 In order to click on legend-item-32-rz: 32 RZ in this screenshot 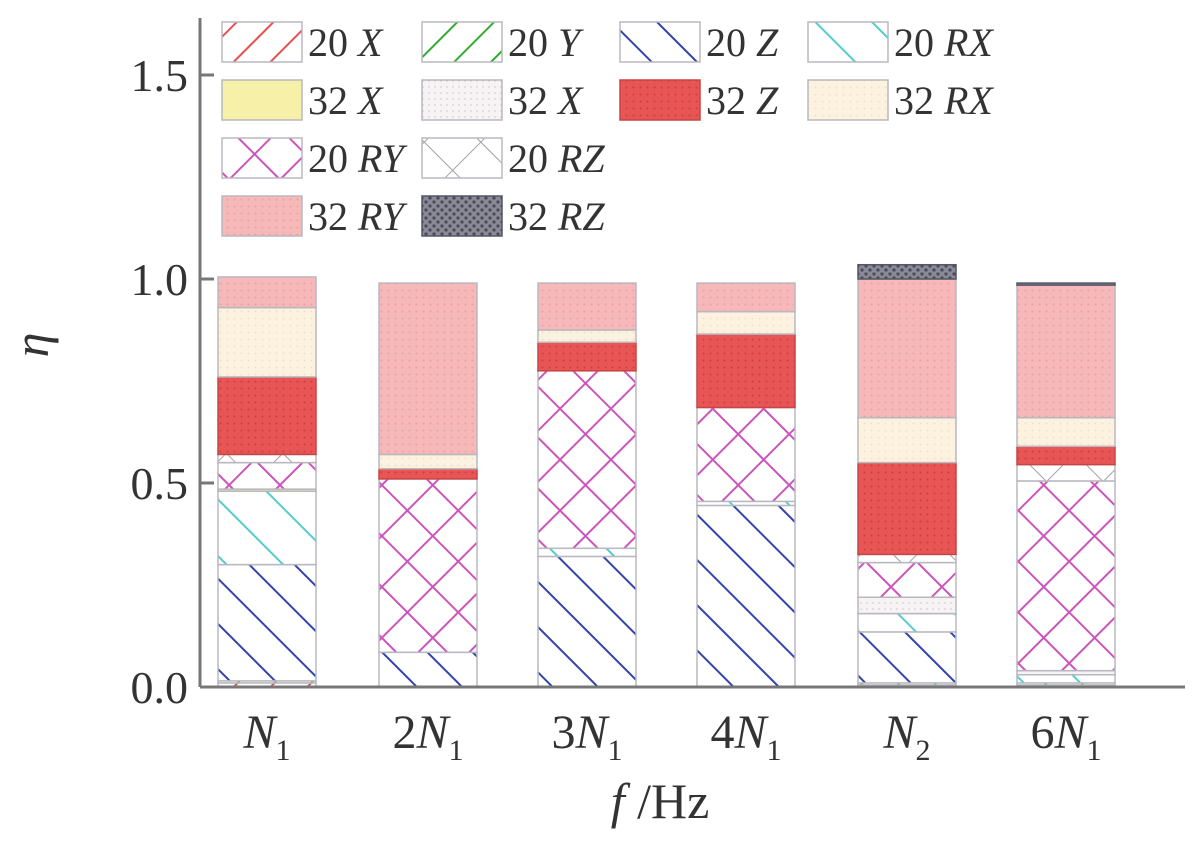, I will do `click(513, 216)`.